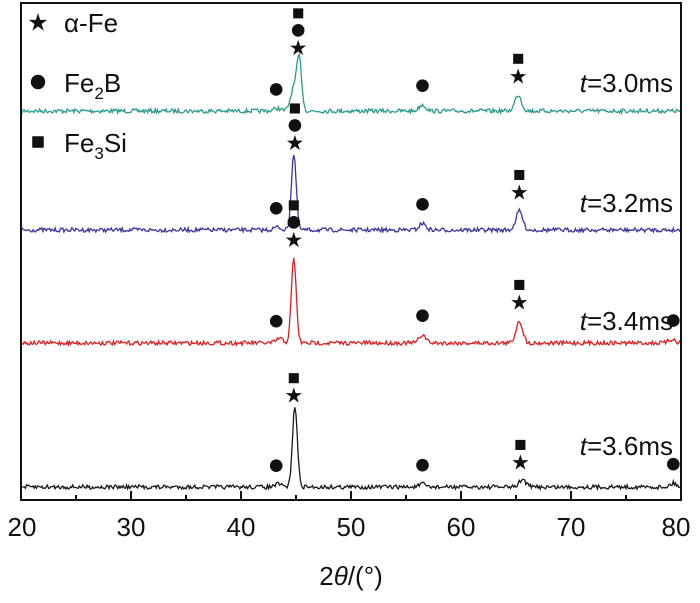 The height and width of the screenshot is (603, 700). I want to click on x-tick-label: 50, so click(351, 527).